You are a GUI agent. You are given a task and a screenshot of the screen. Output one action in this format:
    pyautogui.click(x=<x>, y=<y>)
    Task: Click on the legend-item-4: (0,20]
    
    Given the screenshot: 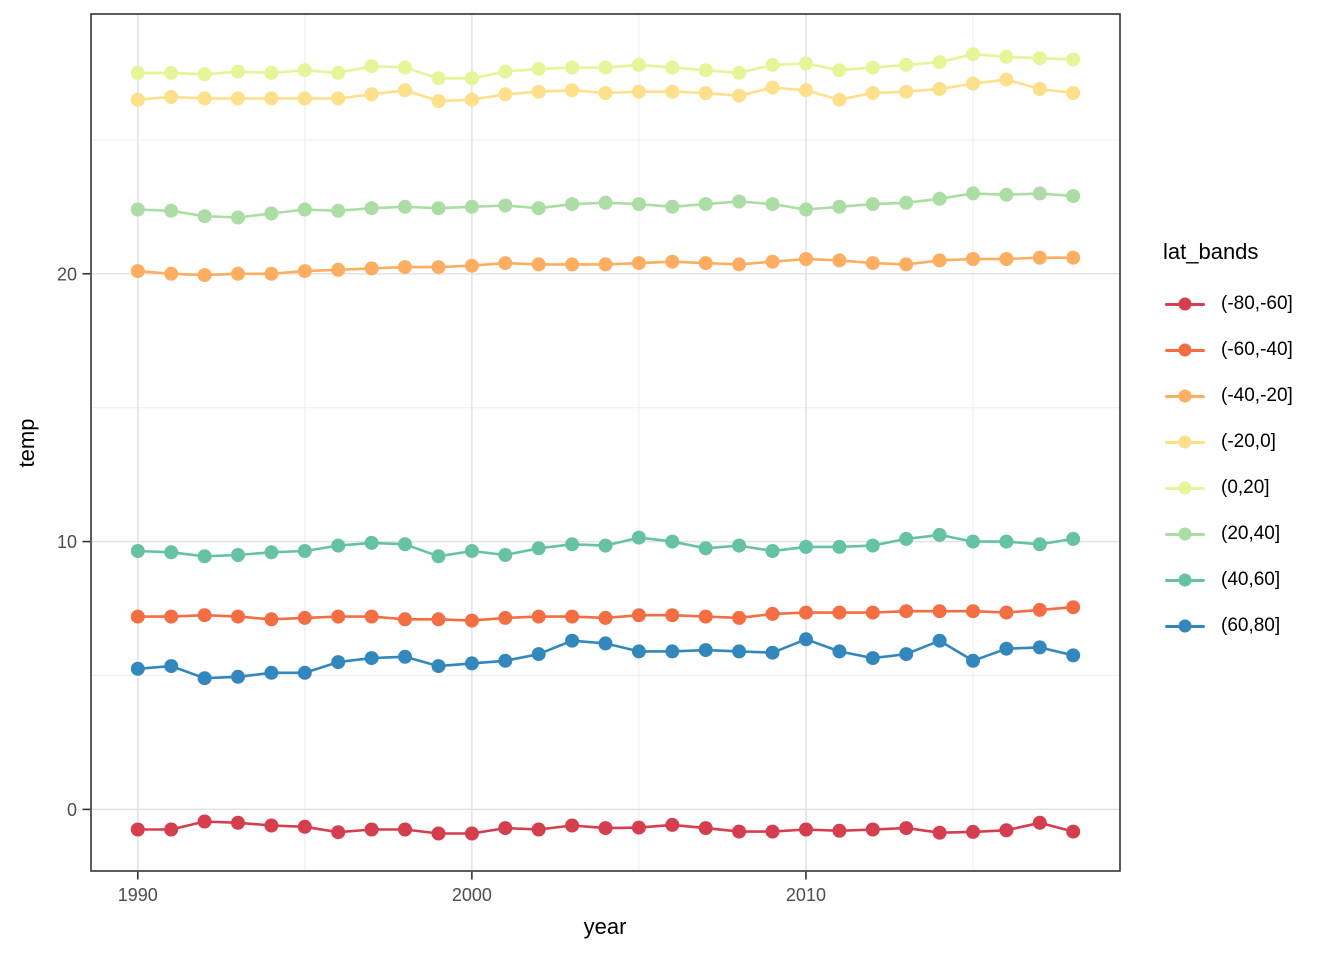 What is the action you would take?
    pyautogui.click(x=1228, y=488)
    